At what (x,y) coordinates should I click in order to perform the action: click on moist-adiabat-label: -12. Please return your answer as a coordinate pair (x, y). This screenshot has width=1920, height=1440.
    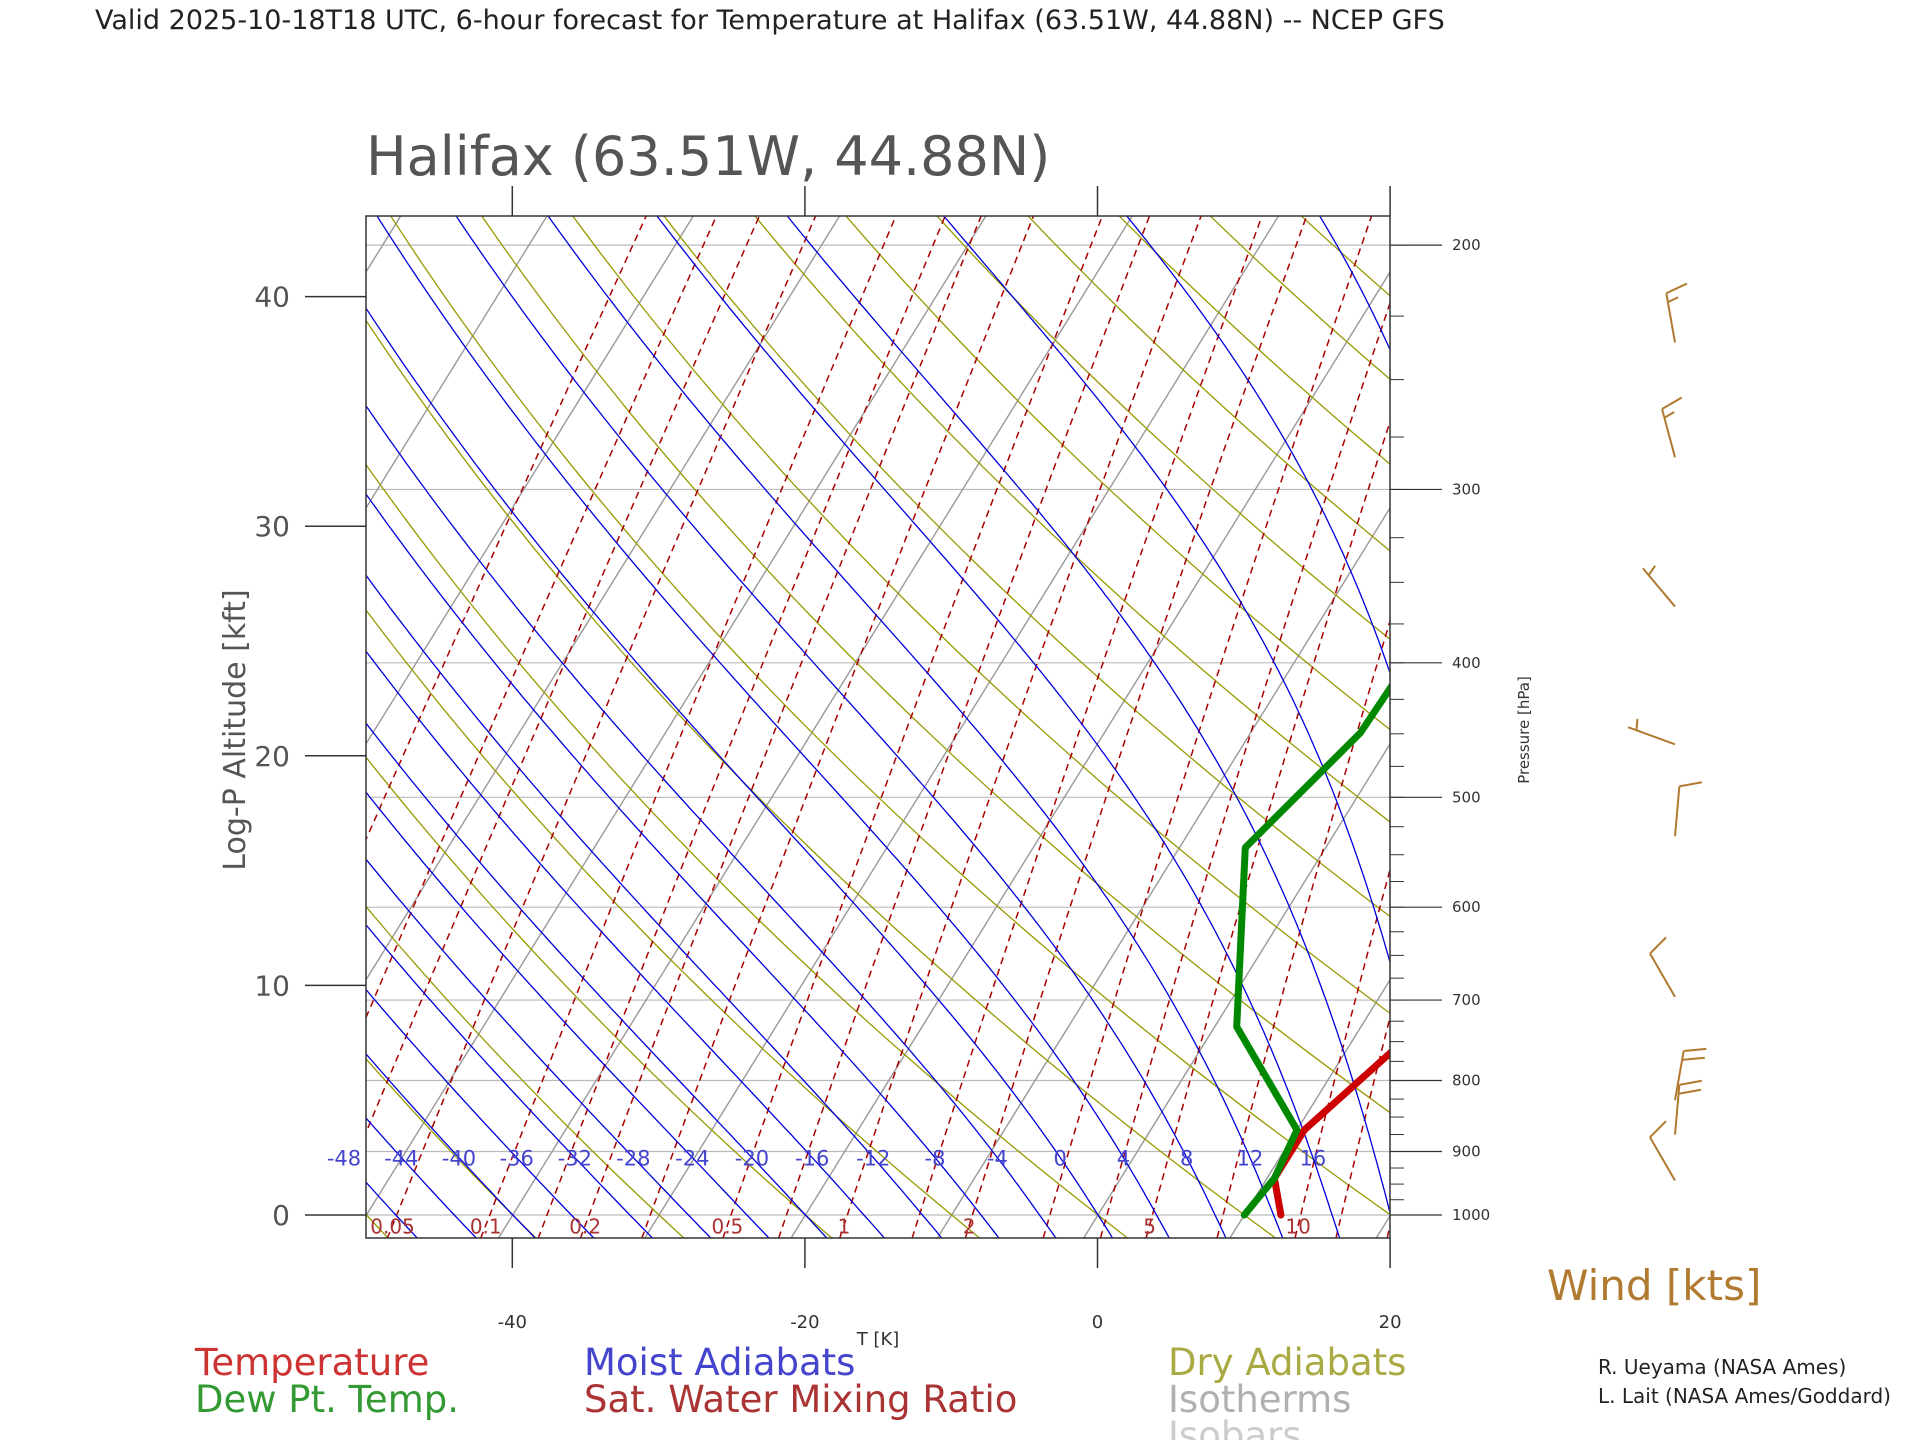
    Looking at the image, I should click on (873, 1159).